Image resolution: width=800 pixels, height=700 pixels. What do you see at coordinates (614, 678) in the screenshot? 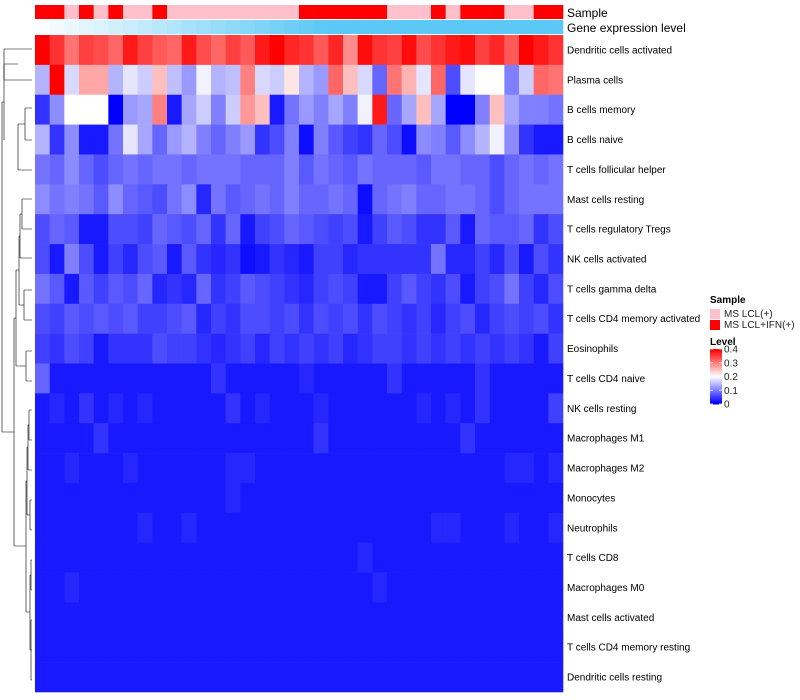
I see `row-label: Dendritic cells resting` at bounding box center [614, 678].